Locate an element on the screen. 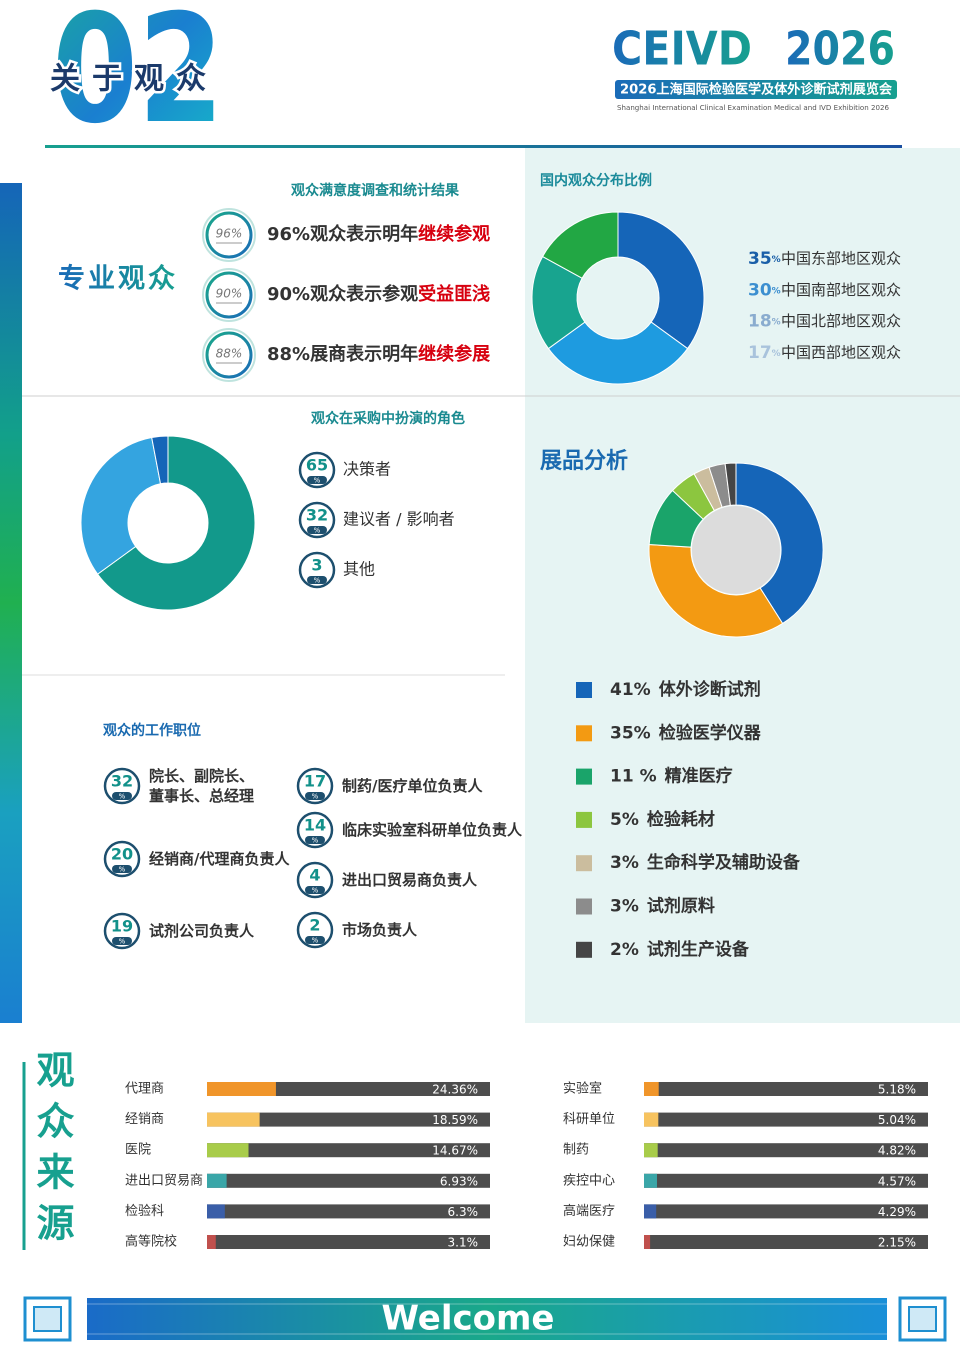  badge-text: 88% is located at coordinates (229, 354).